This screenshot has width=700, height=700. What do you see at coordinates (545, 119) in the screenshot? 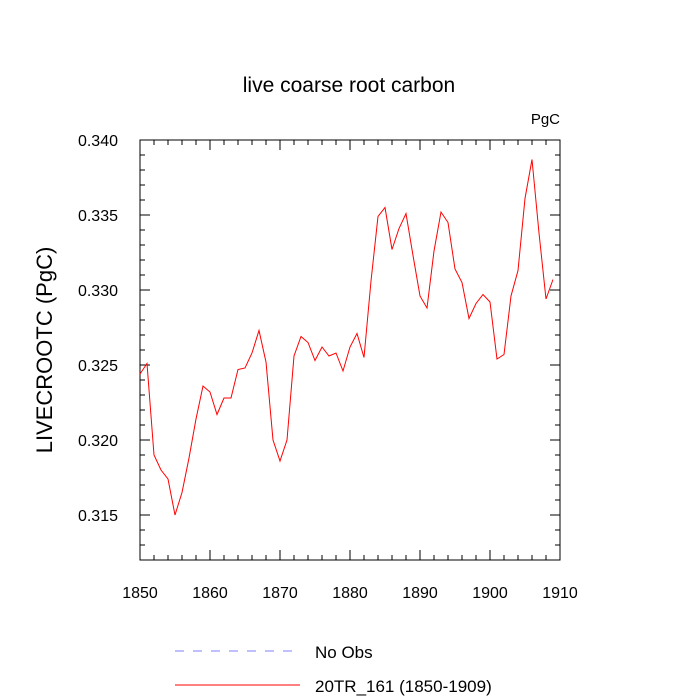
I see `units-label: PgC` at bounding box center [545, 119].